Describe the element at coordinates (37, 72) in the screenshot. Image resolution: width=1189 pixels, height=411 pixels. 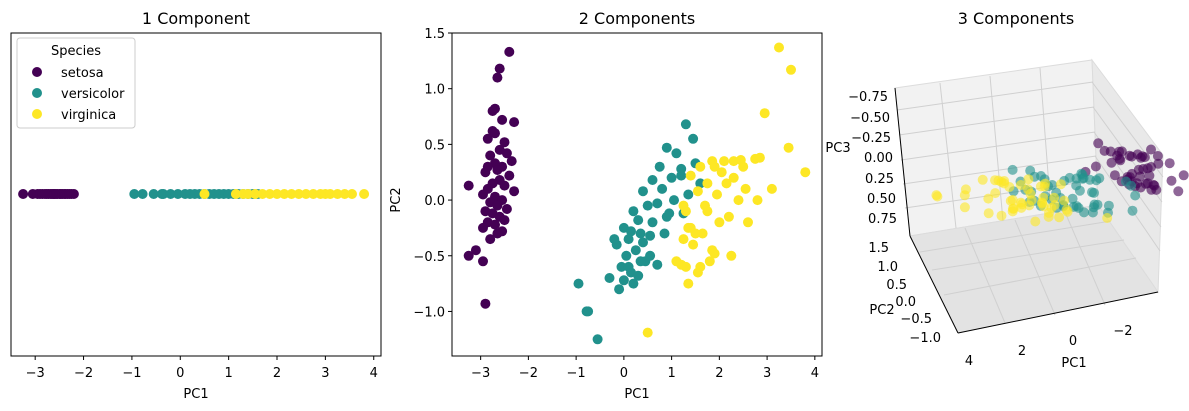
I see `legend-marker-setosa` at that location.